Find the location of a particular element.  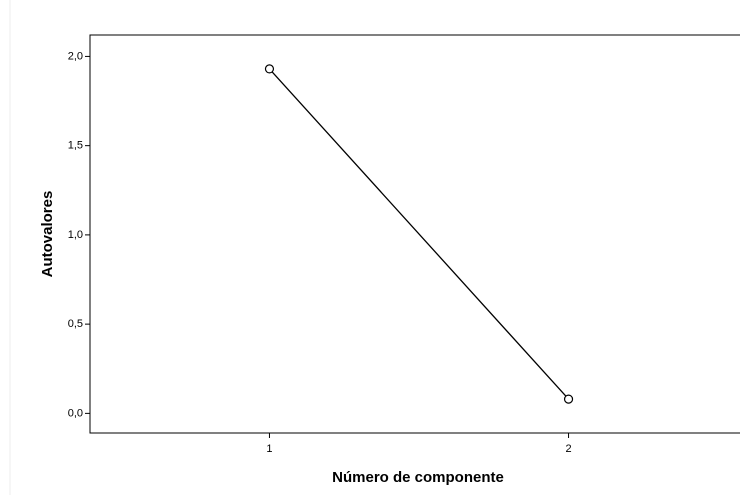

y-tick-label: 1,5 is located at coordinates (75, 146).